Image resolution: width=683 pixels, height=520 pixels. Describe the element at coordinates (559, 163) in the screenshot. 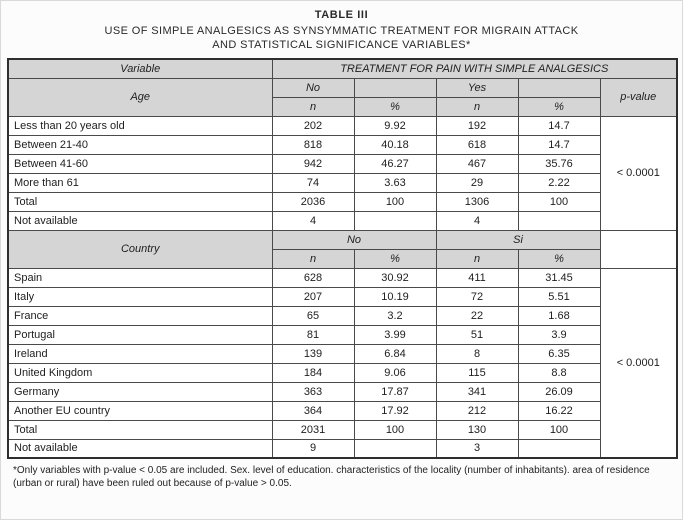

I see `yes-pct-value: 35.76` at that location.